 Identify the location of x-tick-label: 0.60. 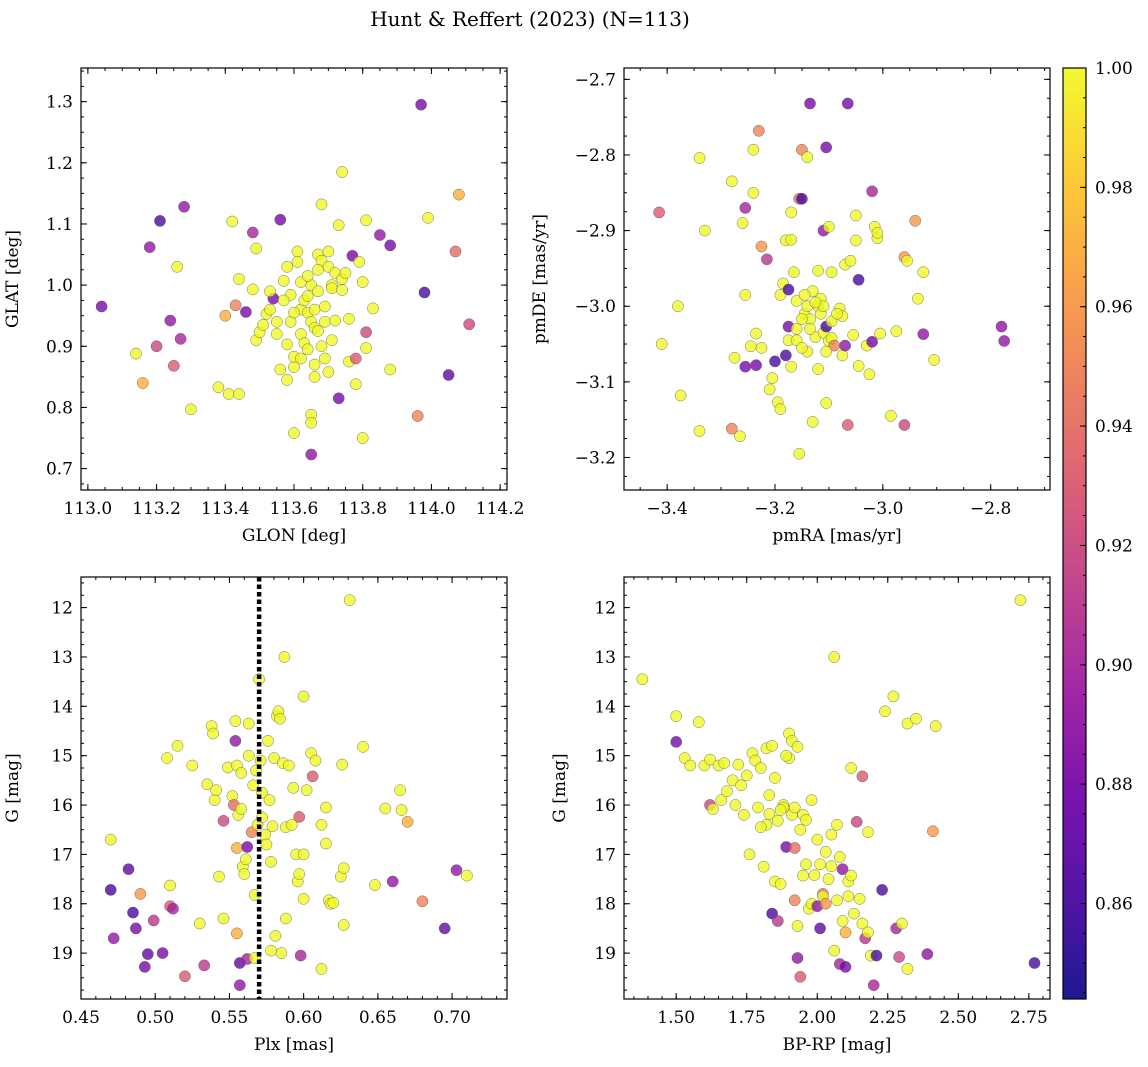
(304, 1018).